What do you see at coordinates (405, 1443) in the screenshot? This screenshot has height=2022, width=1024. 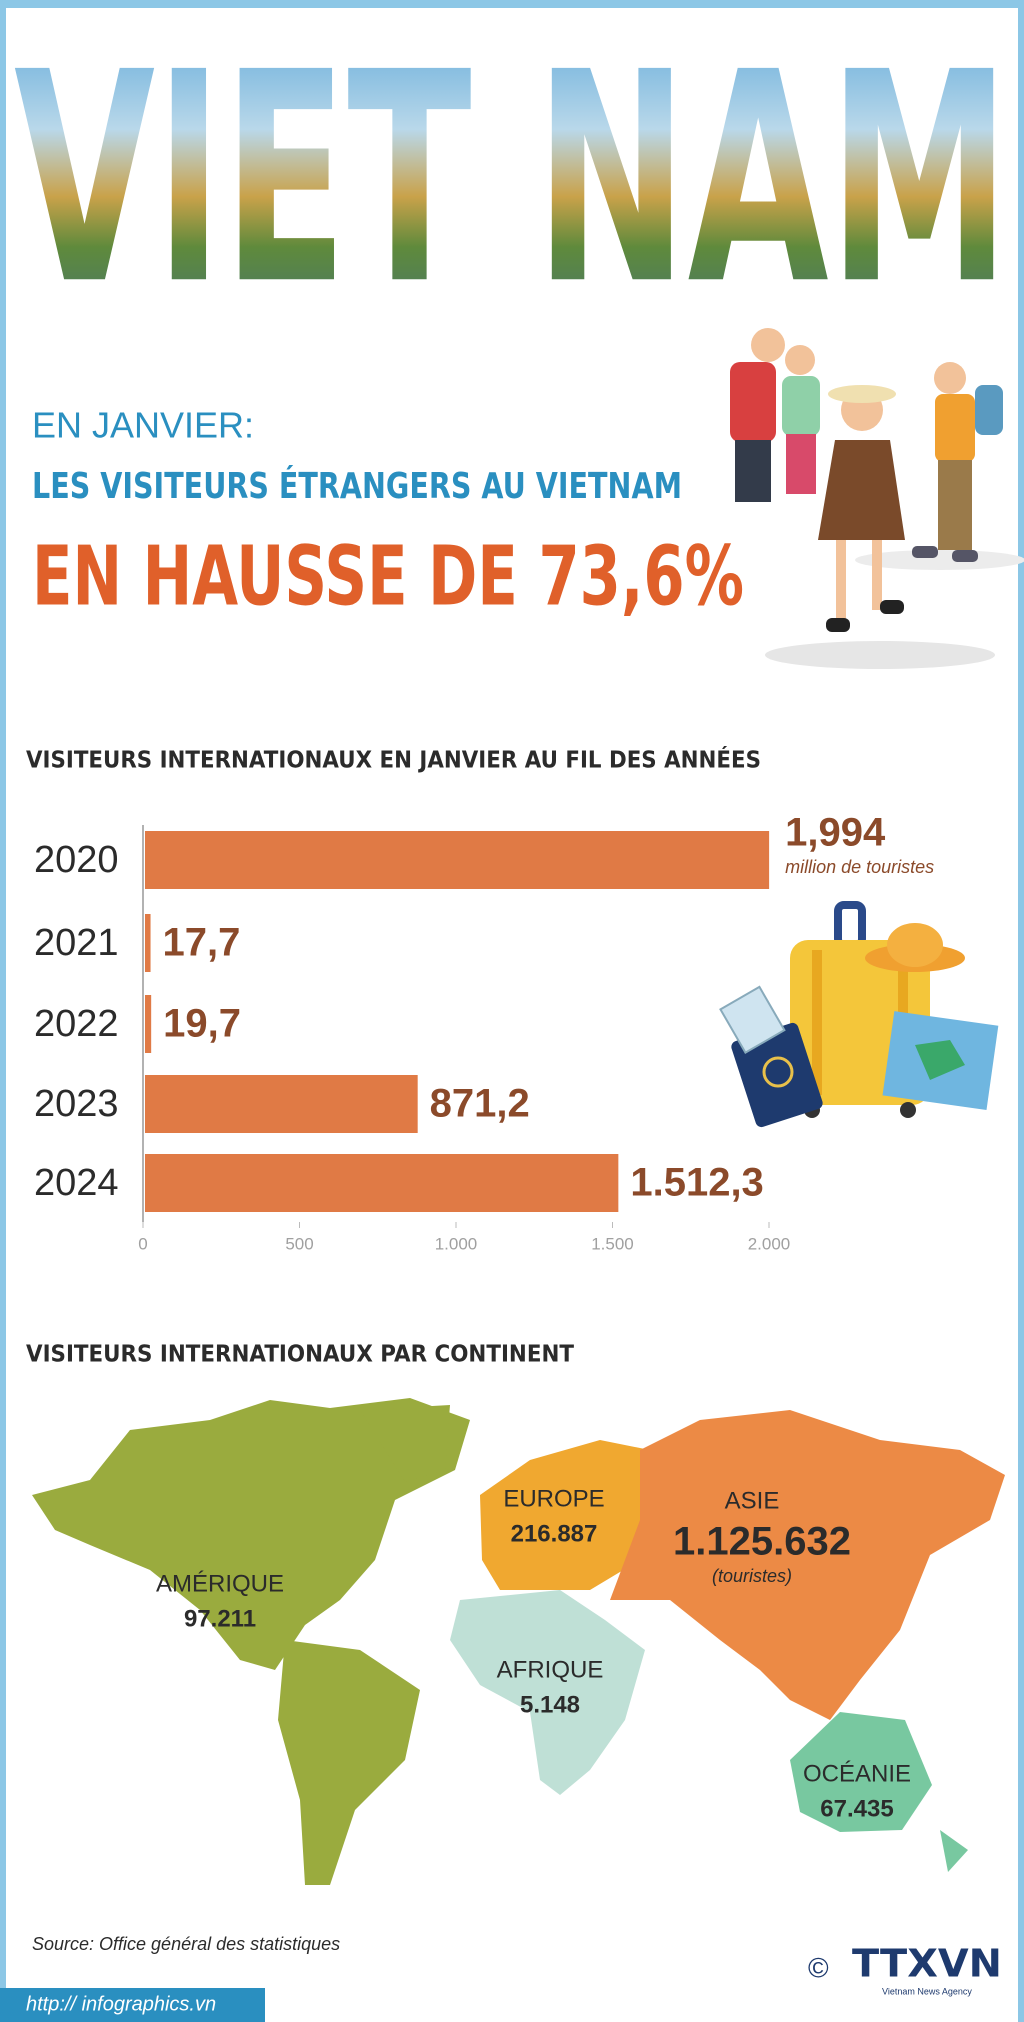 I see `continent-greenland` at bounding box center [405, 1443].